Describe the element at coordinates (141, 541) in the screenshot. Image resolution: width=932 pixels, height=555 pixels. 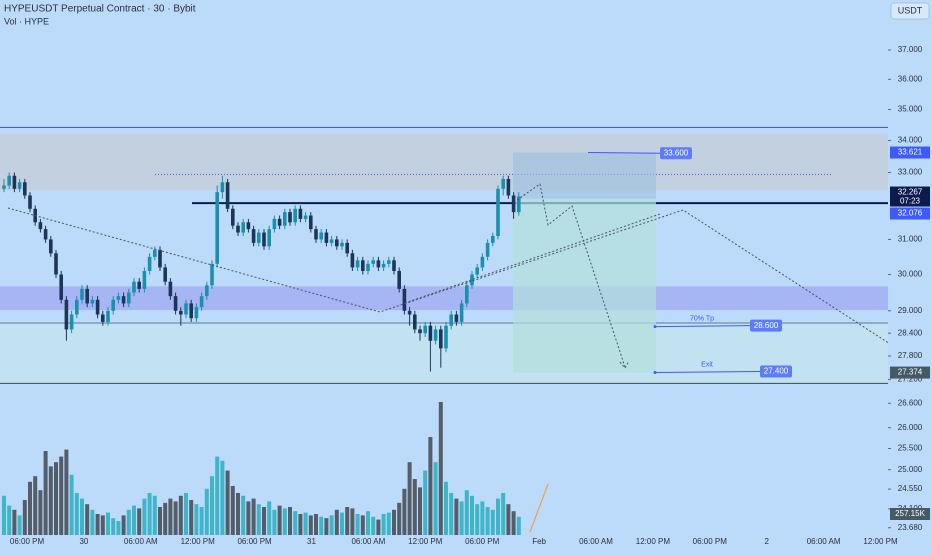
I see `x-tick-label: 06:00 AM` at that location.